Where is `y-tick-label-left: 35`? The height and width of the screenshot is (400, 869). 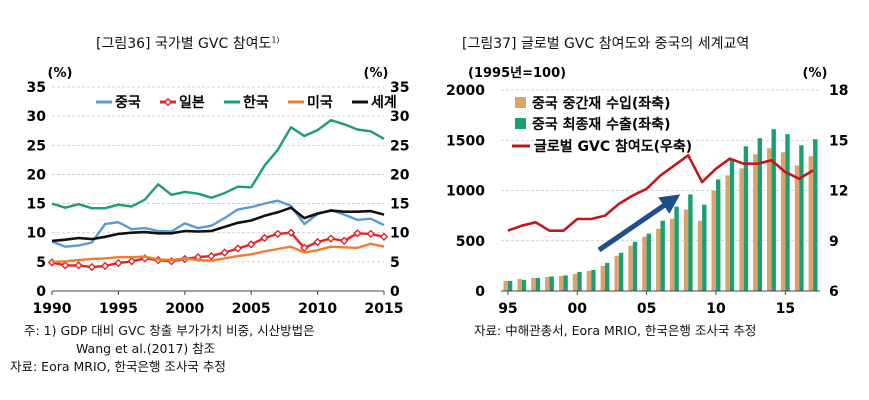
y-tick-label-left: 35 is located at coordinates (36, 88).